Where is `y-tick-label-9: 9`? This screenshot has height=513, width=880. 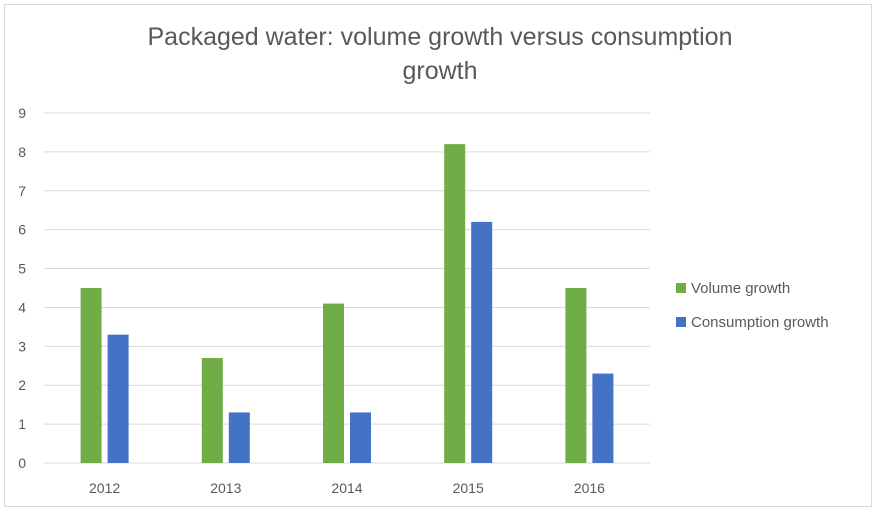 y-tick-label-9: 9 is located at coordinates (22, 113).